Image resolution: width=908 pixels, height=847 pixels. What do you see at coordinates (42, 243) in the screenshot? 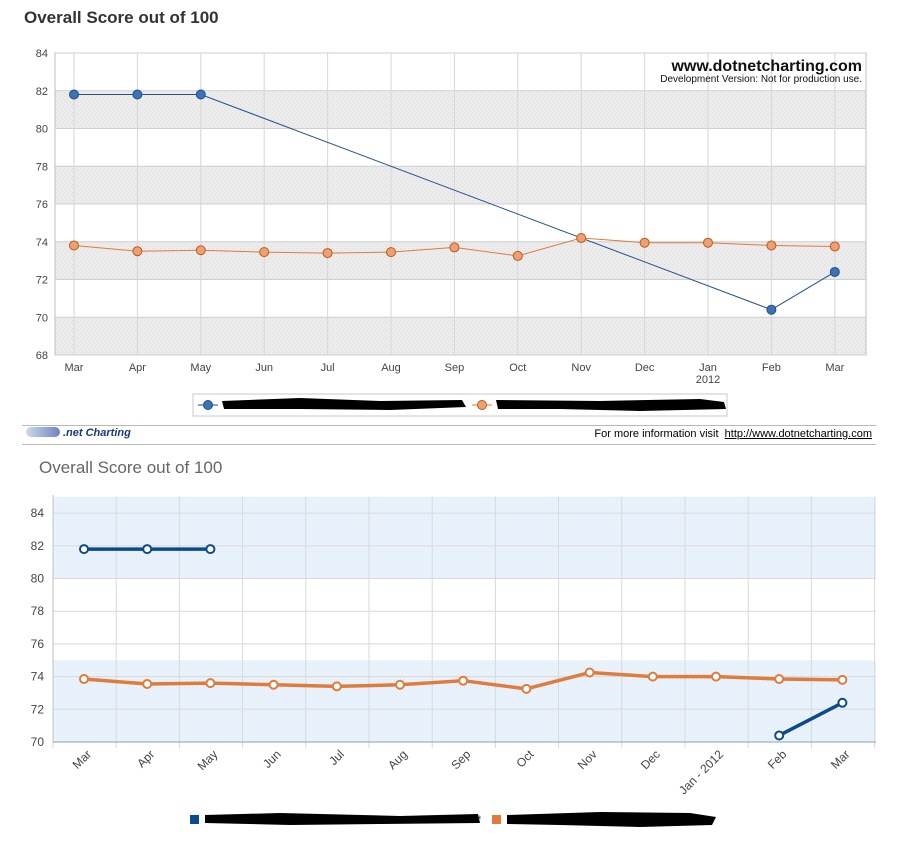
I see `chart1-y-tick-label: 74` at bounding box center [42, 243].